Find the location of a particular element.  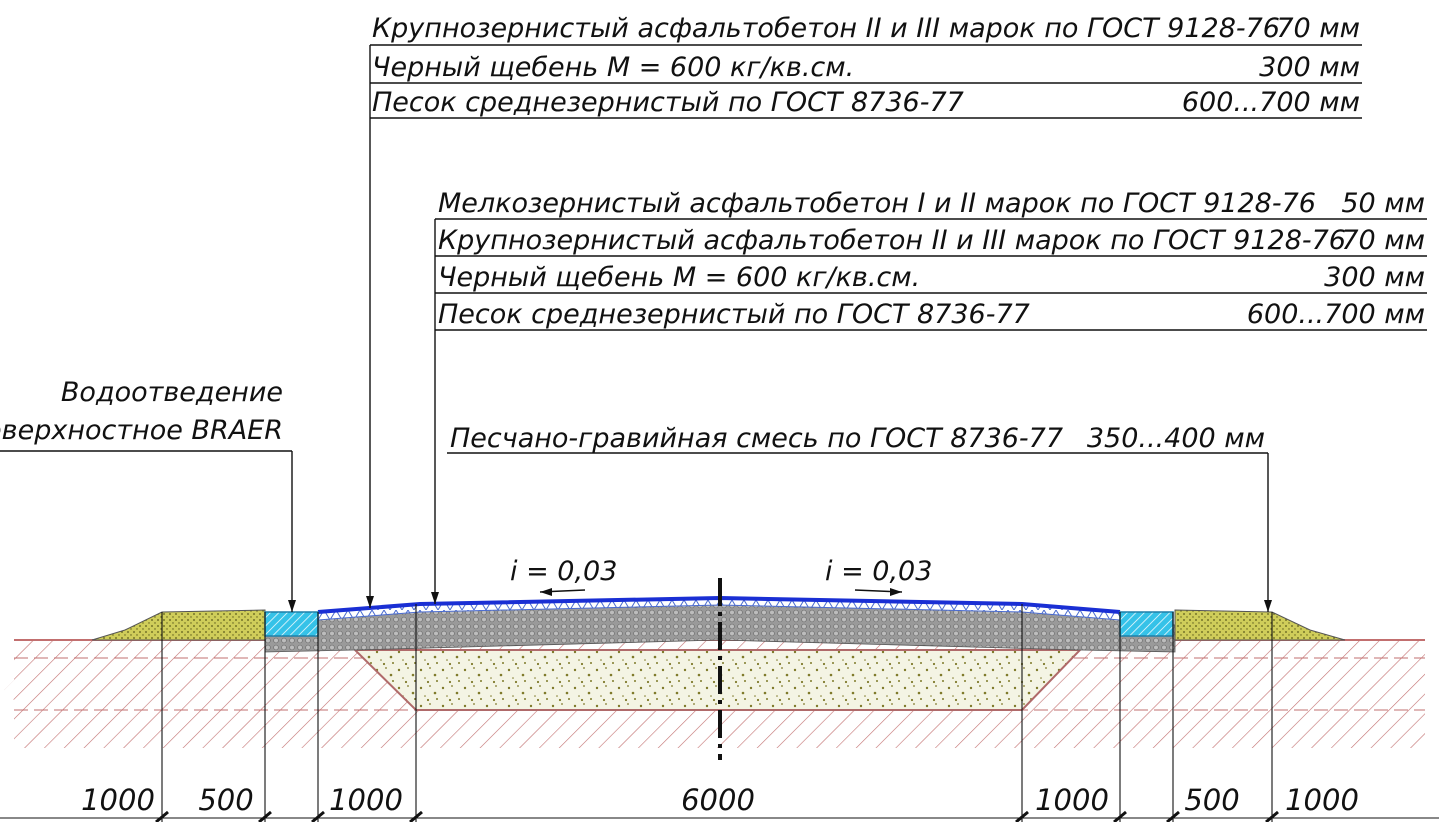

drain-channel-left is located at coordinates (291, 624).